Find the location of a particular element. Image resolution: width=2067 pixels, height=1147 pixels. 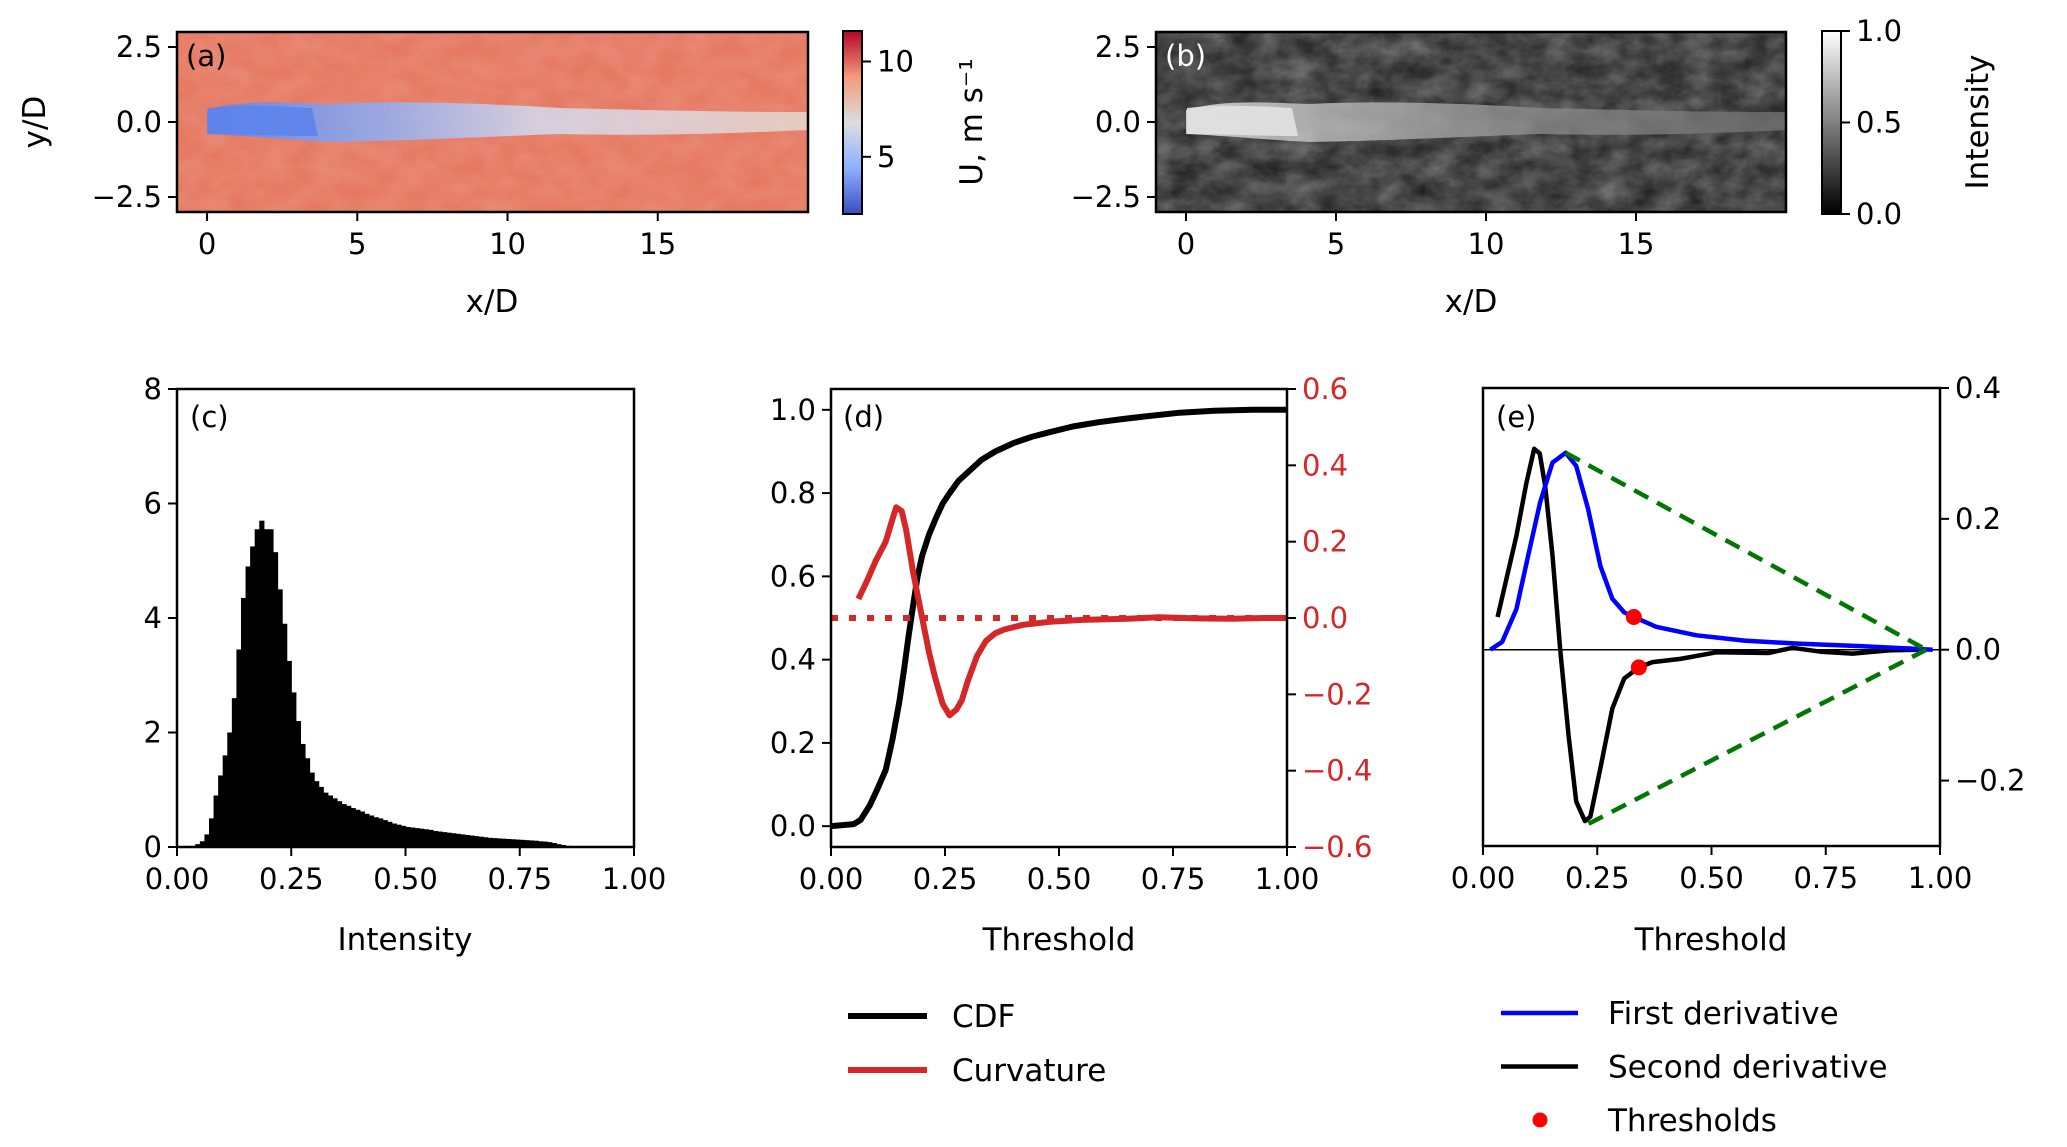

x-axis-label-d: Threshold is located at coordinates (1059, 940).